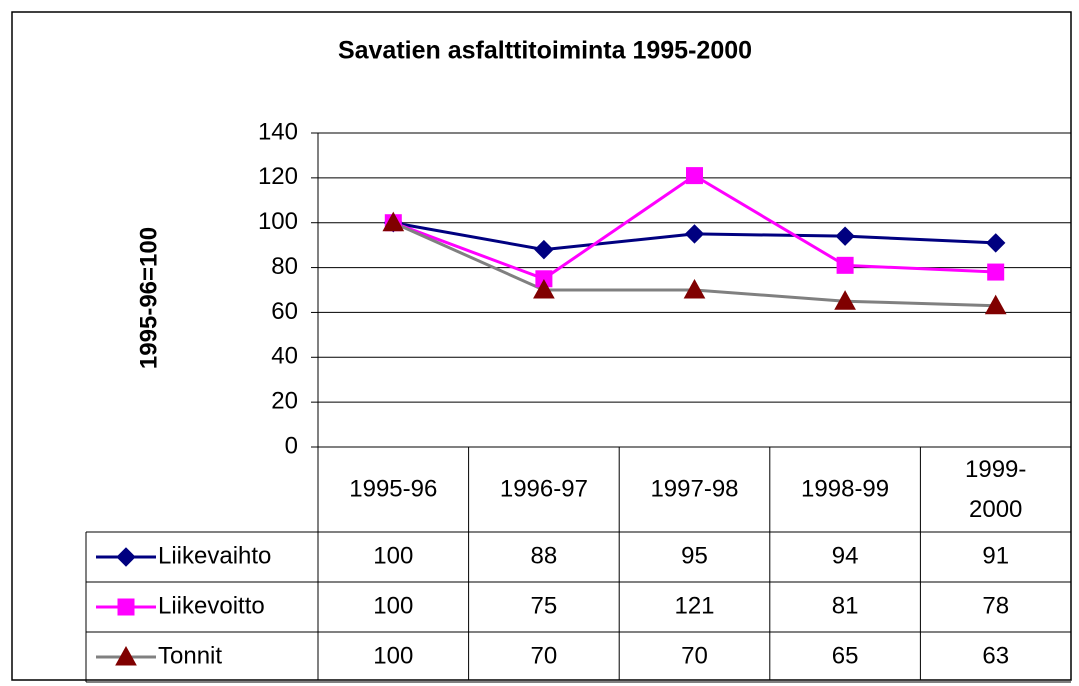 This screenshot has height=686, width=1079. Describe the element at coordinates (284, 400) in the screenshot. I see `y-tick-label: 20` at that location.